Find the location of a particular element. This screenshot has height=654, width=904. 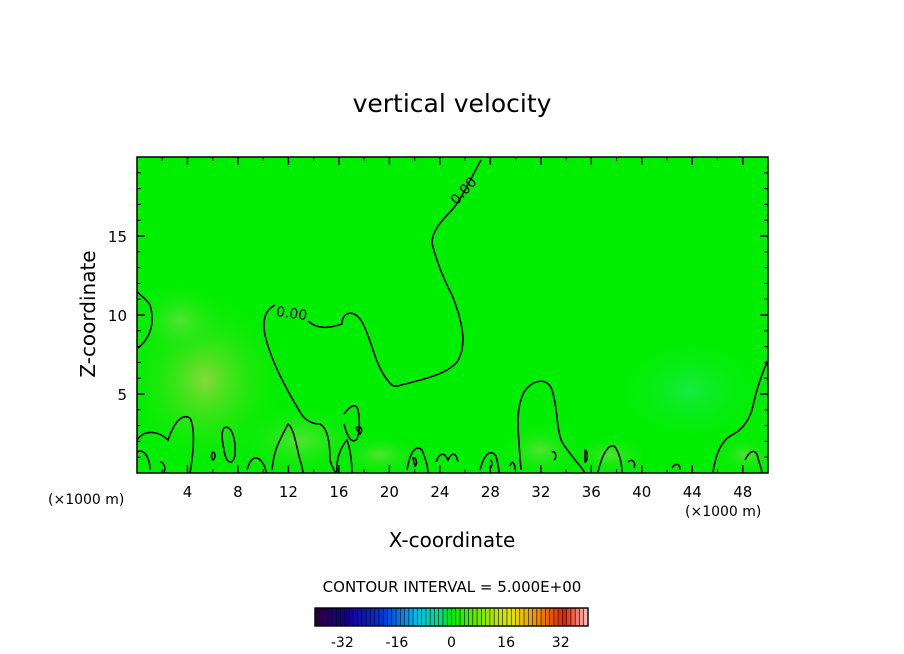

y-tick-label: 15 is located at coordinates (117, 237).